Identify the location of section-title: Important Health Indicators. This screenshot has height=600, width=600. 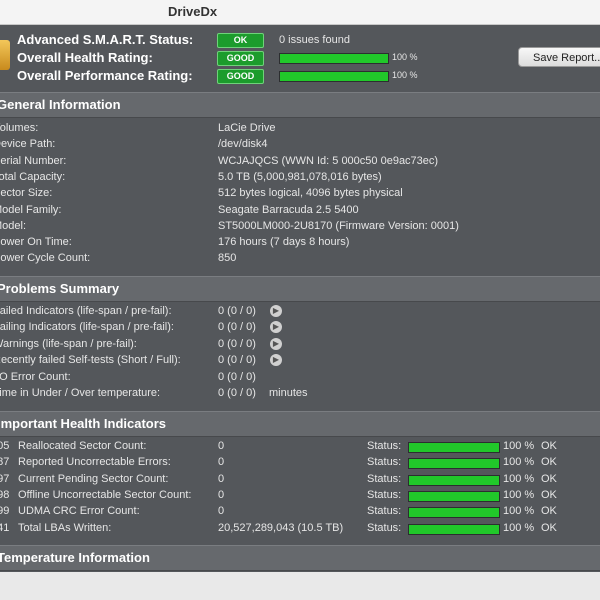
(83, 423).